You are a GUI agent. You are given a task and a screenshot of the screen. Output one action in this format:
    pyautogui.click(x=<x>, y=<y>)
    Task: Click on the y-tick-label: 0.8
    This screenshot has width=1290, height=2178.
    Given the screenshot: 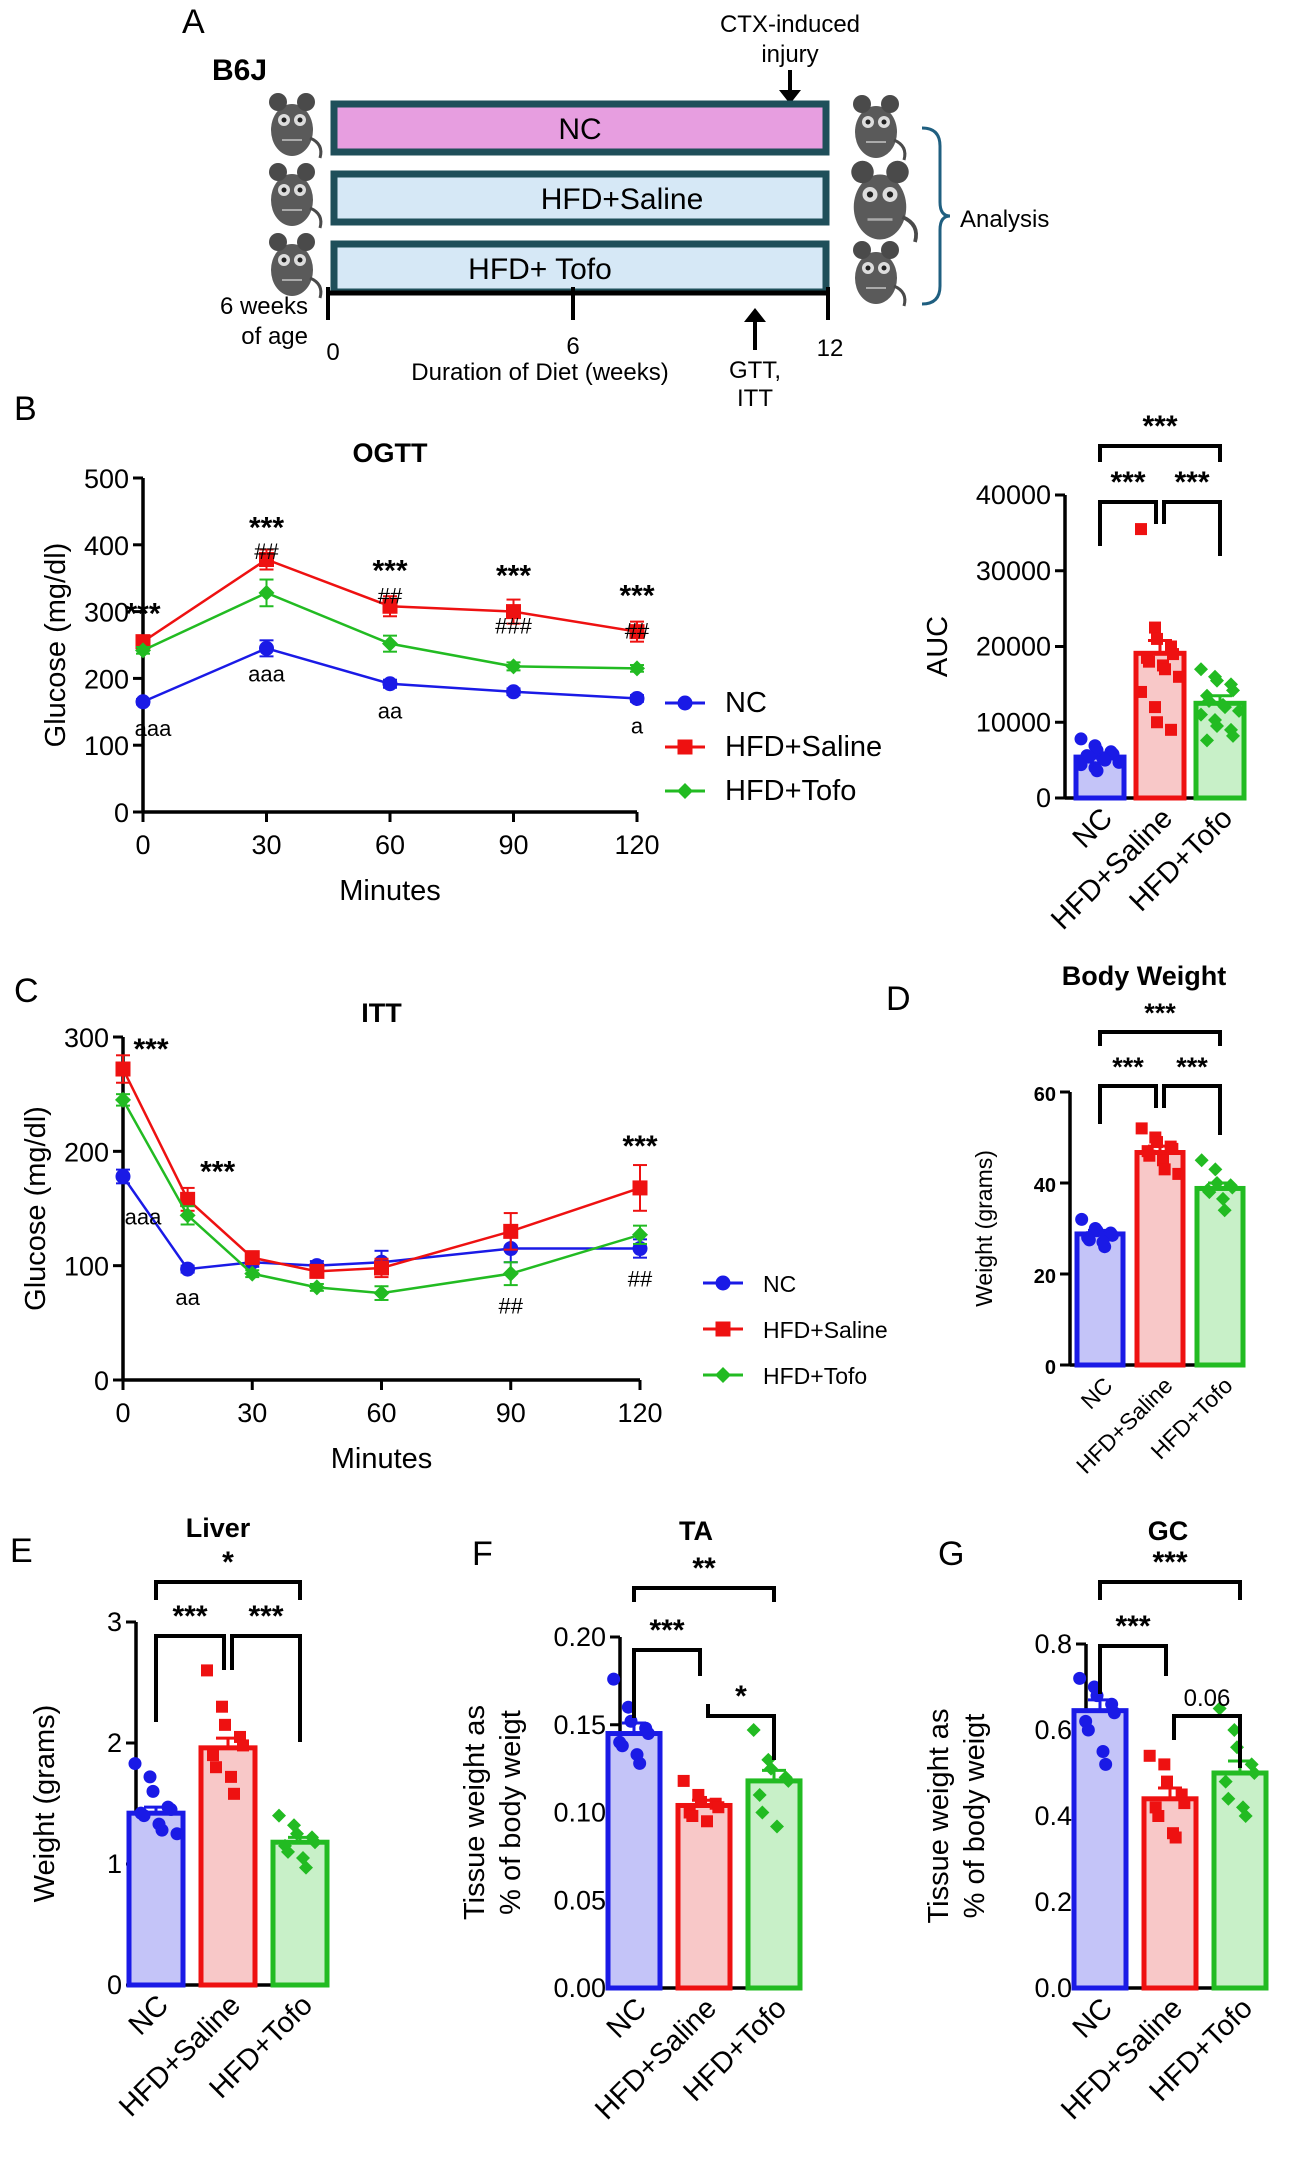 What is the action you would take?
    pyautogui.click(x=1053, y=1644)
    